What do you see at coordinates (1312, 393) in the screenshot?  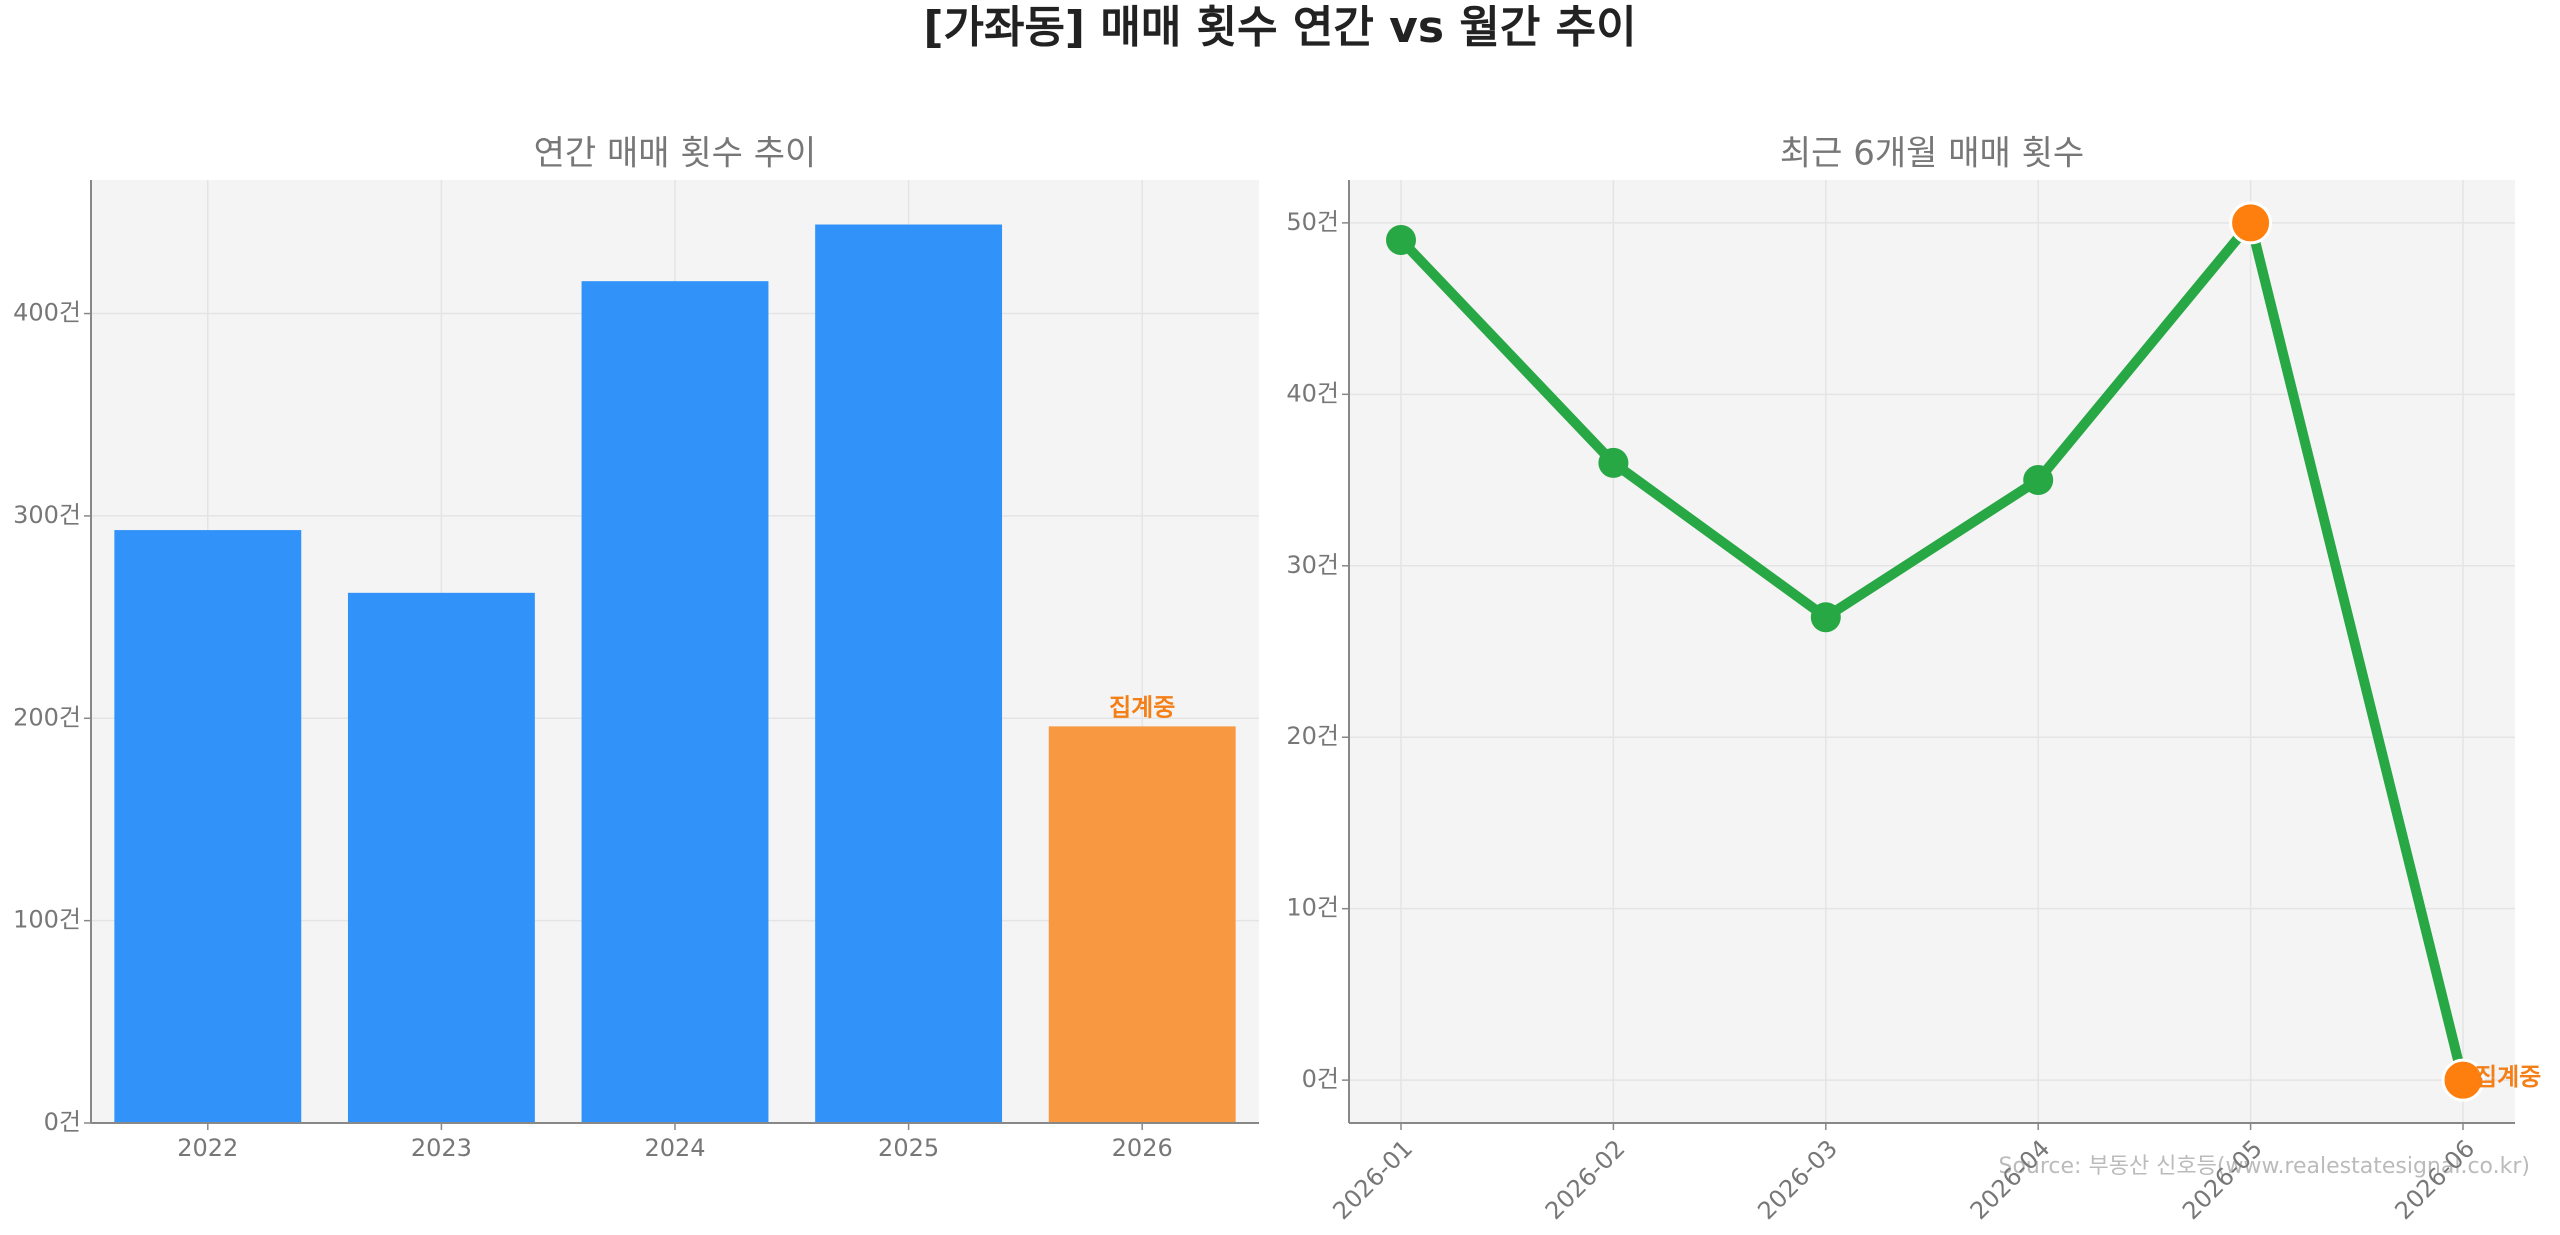 I see `y-tick-label: 40건` at bounding box center [1312, 393].